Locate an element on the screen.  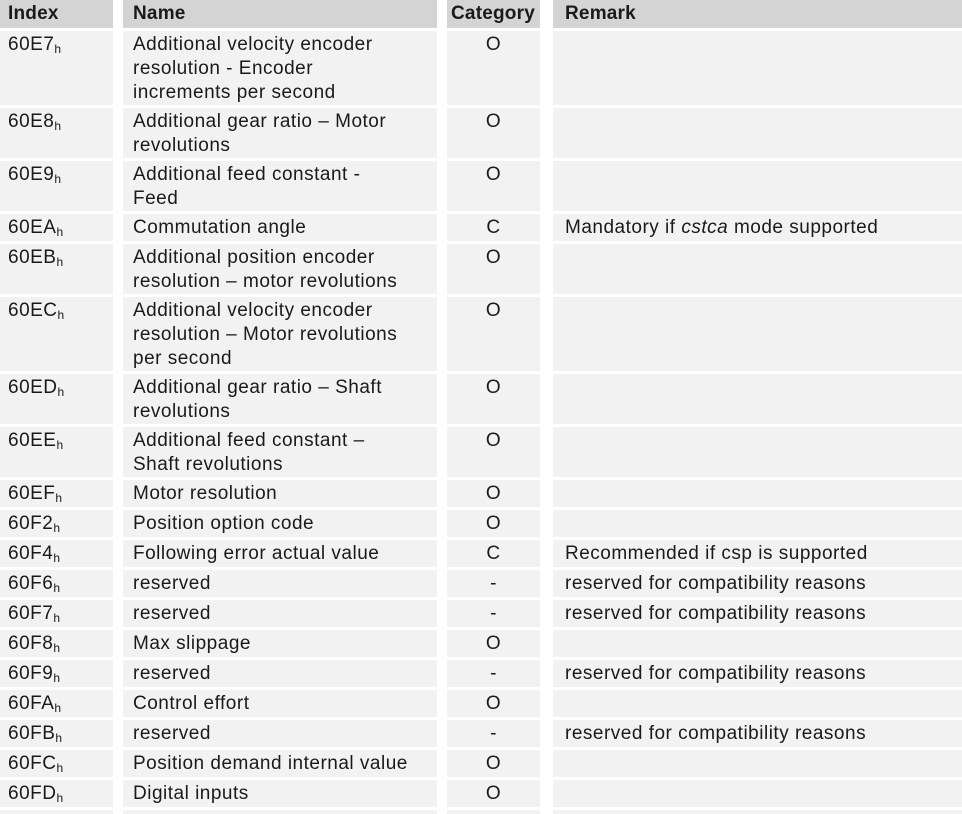
index-cell: 60FBh is located at coordinates (56, 733).